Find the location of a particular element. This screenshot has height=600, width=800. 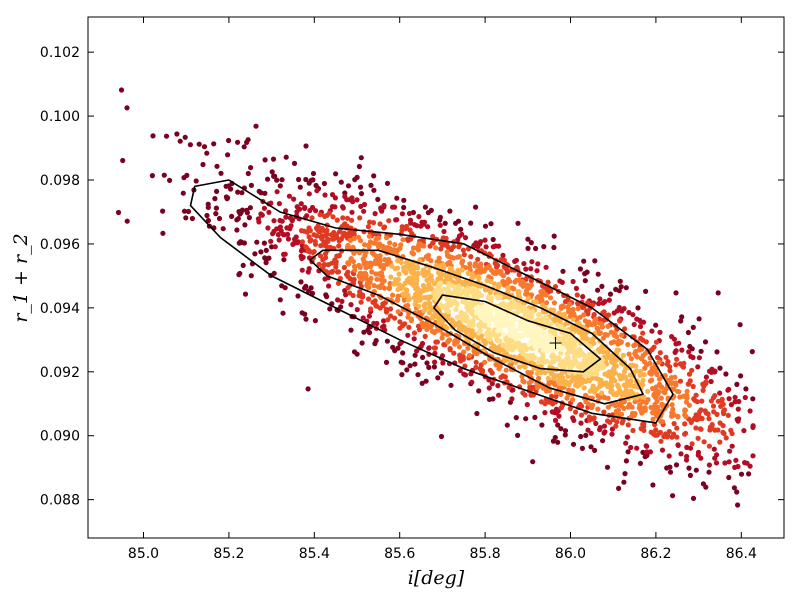

y-tick-label: 0.098 is located at coordinates (60, 181).